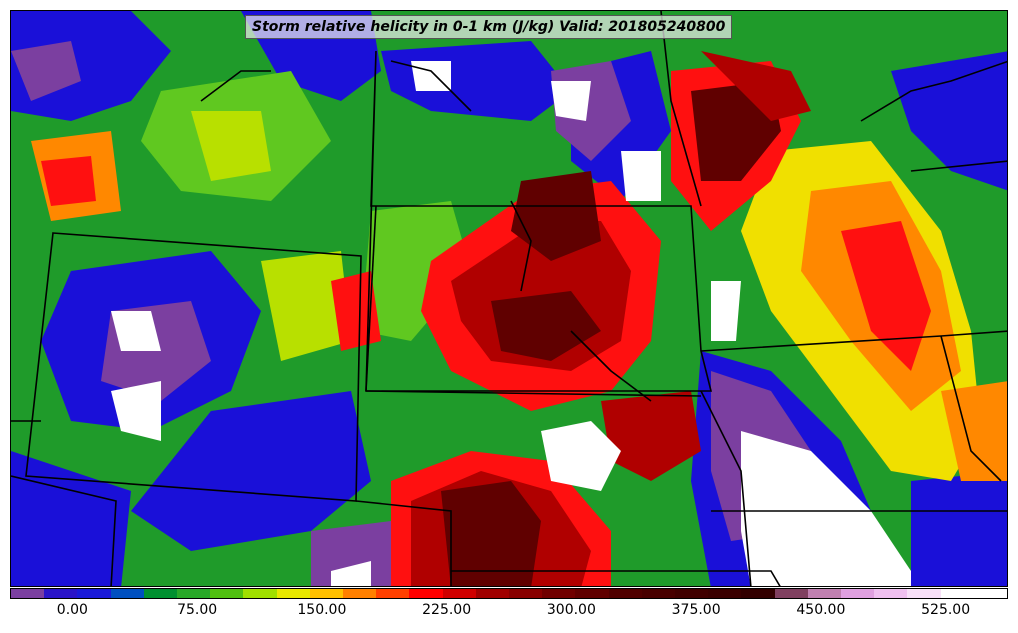 The image size is (1018, 633). I want to click on field-white-utah-north, so click(136, 331).